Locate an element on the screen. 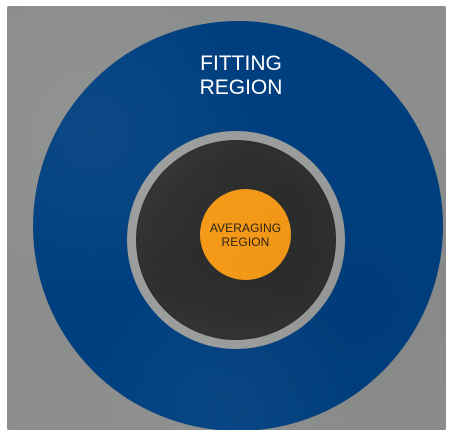  averaging-region-disk: AVERAGING REGION is located at coordinates (245, 234).